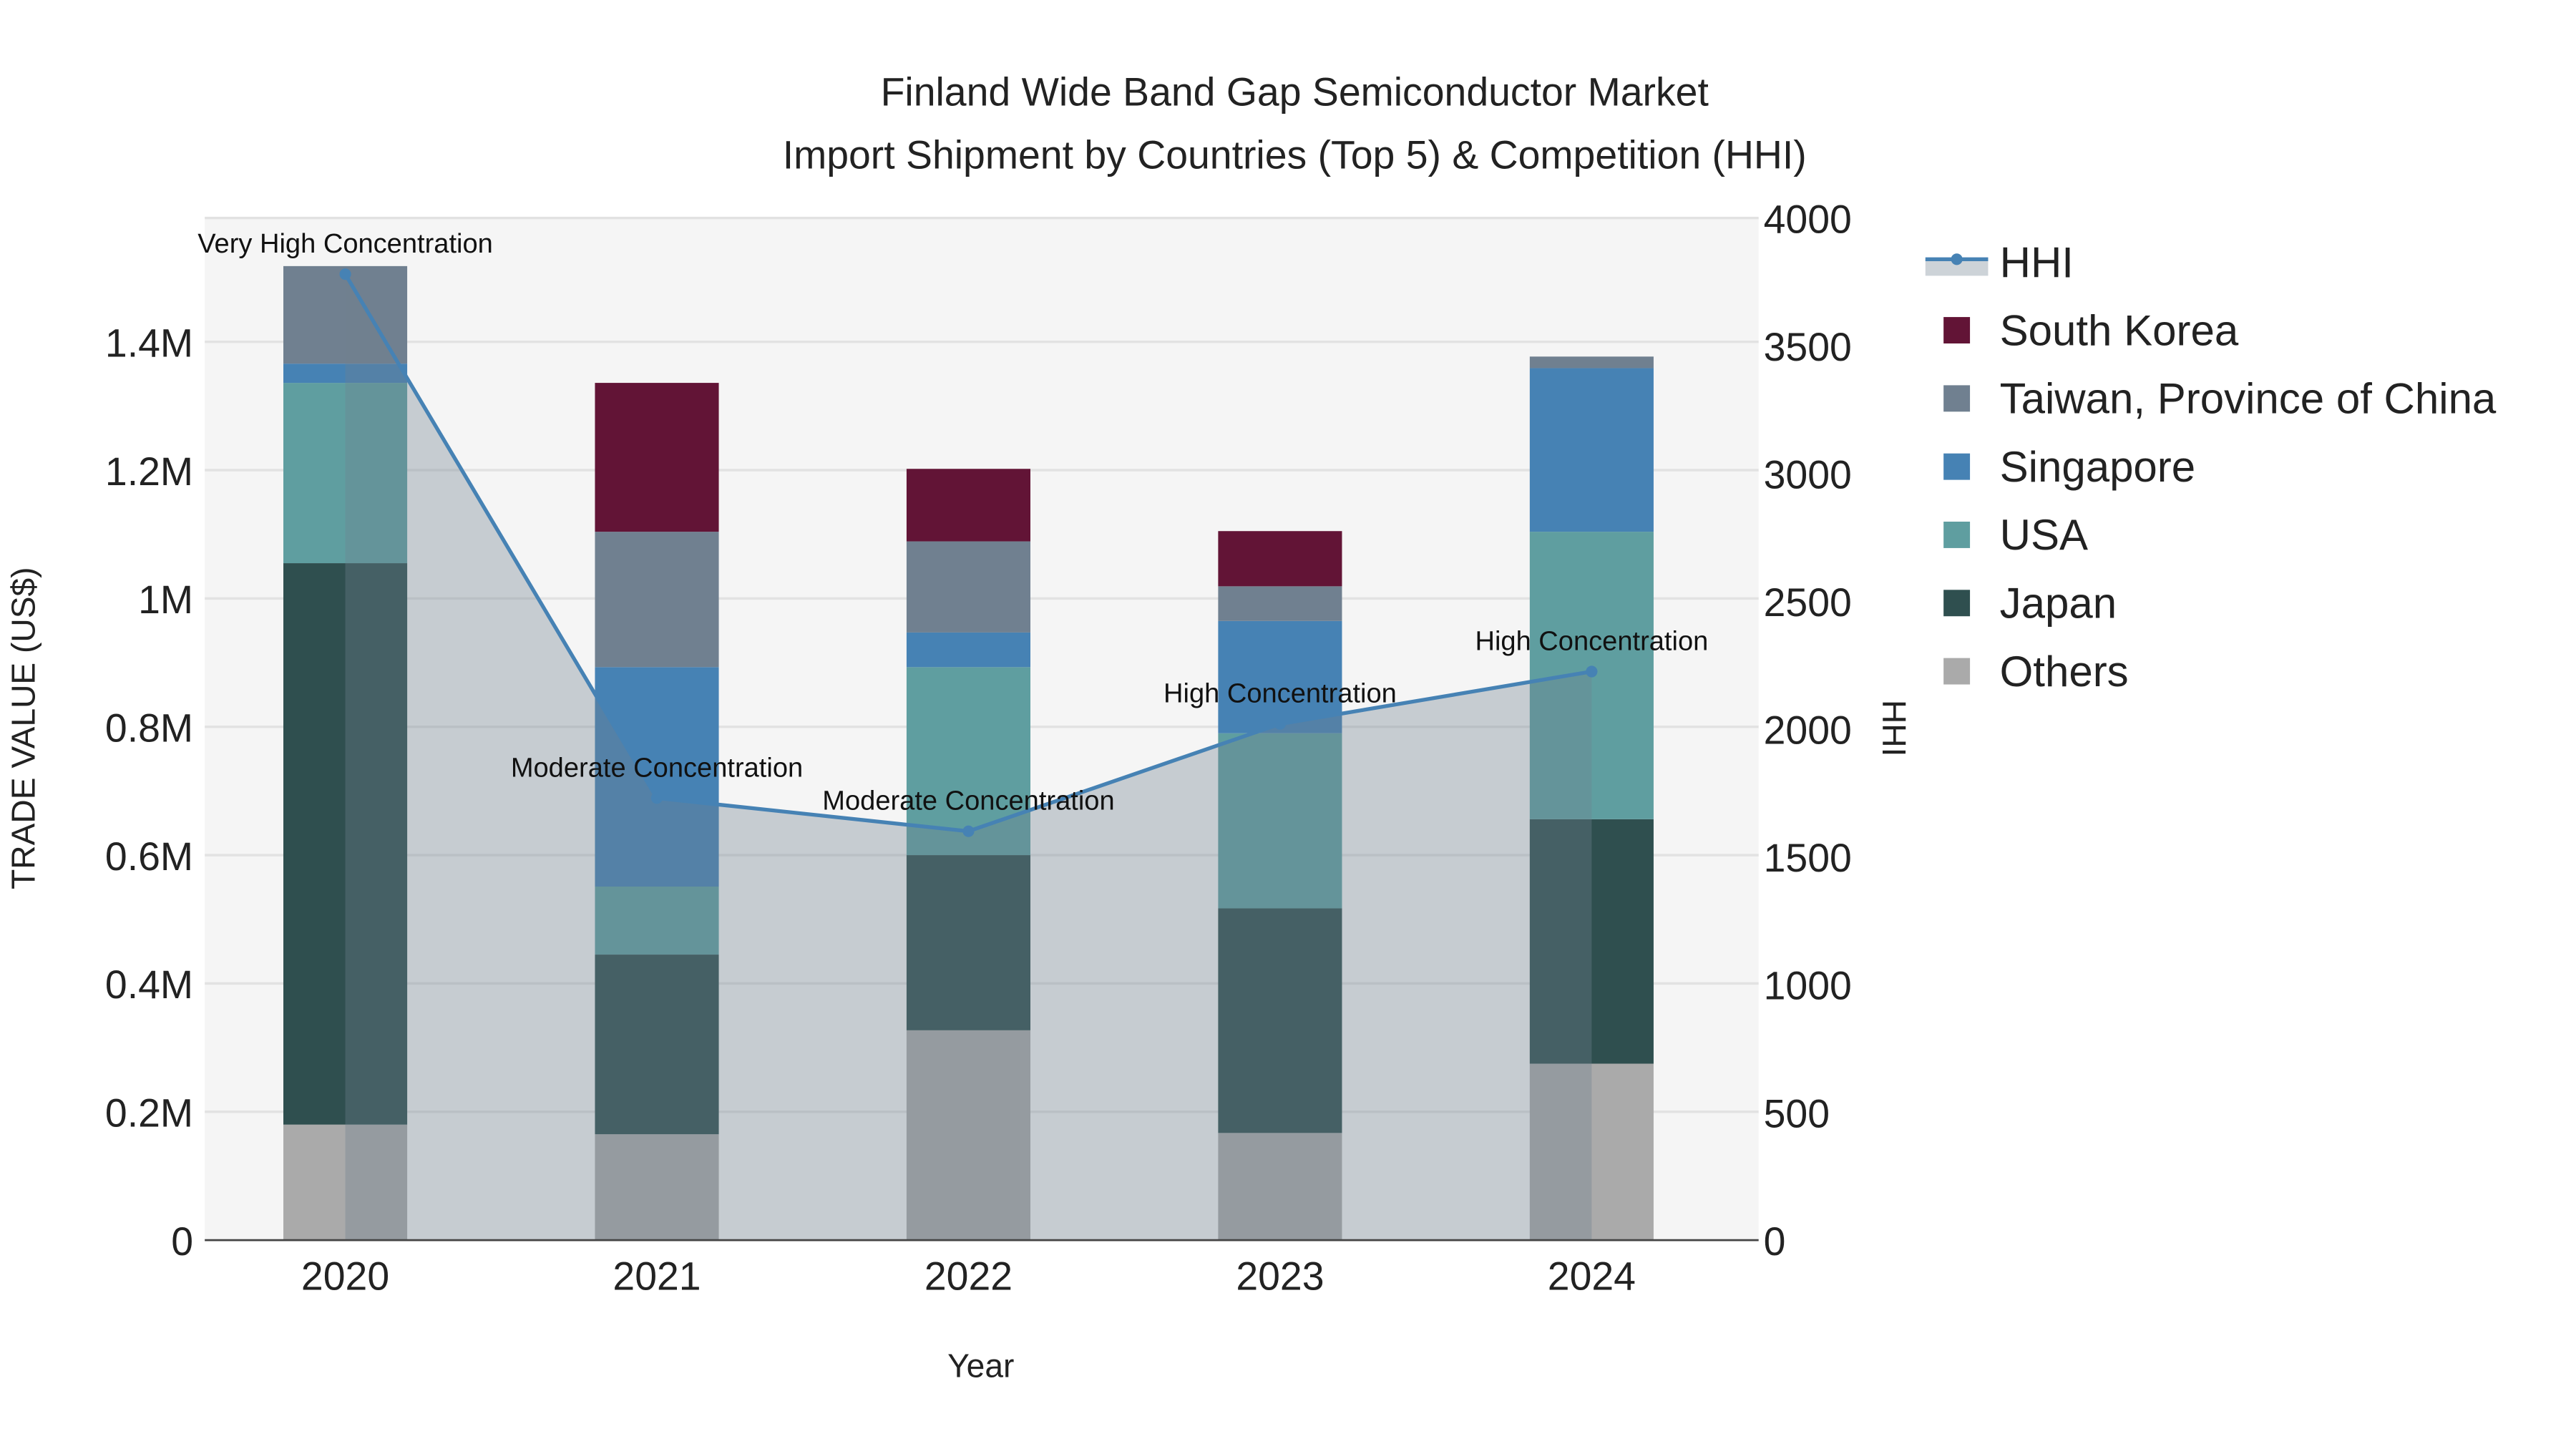 The width and height of the screenshot is (2576, 1449). Describe the element at coordinates (656, 798) in the screenshot. I see `hhi-point-2021` at that location.